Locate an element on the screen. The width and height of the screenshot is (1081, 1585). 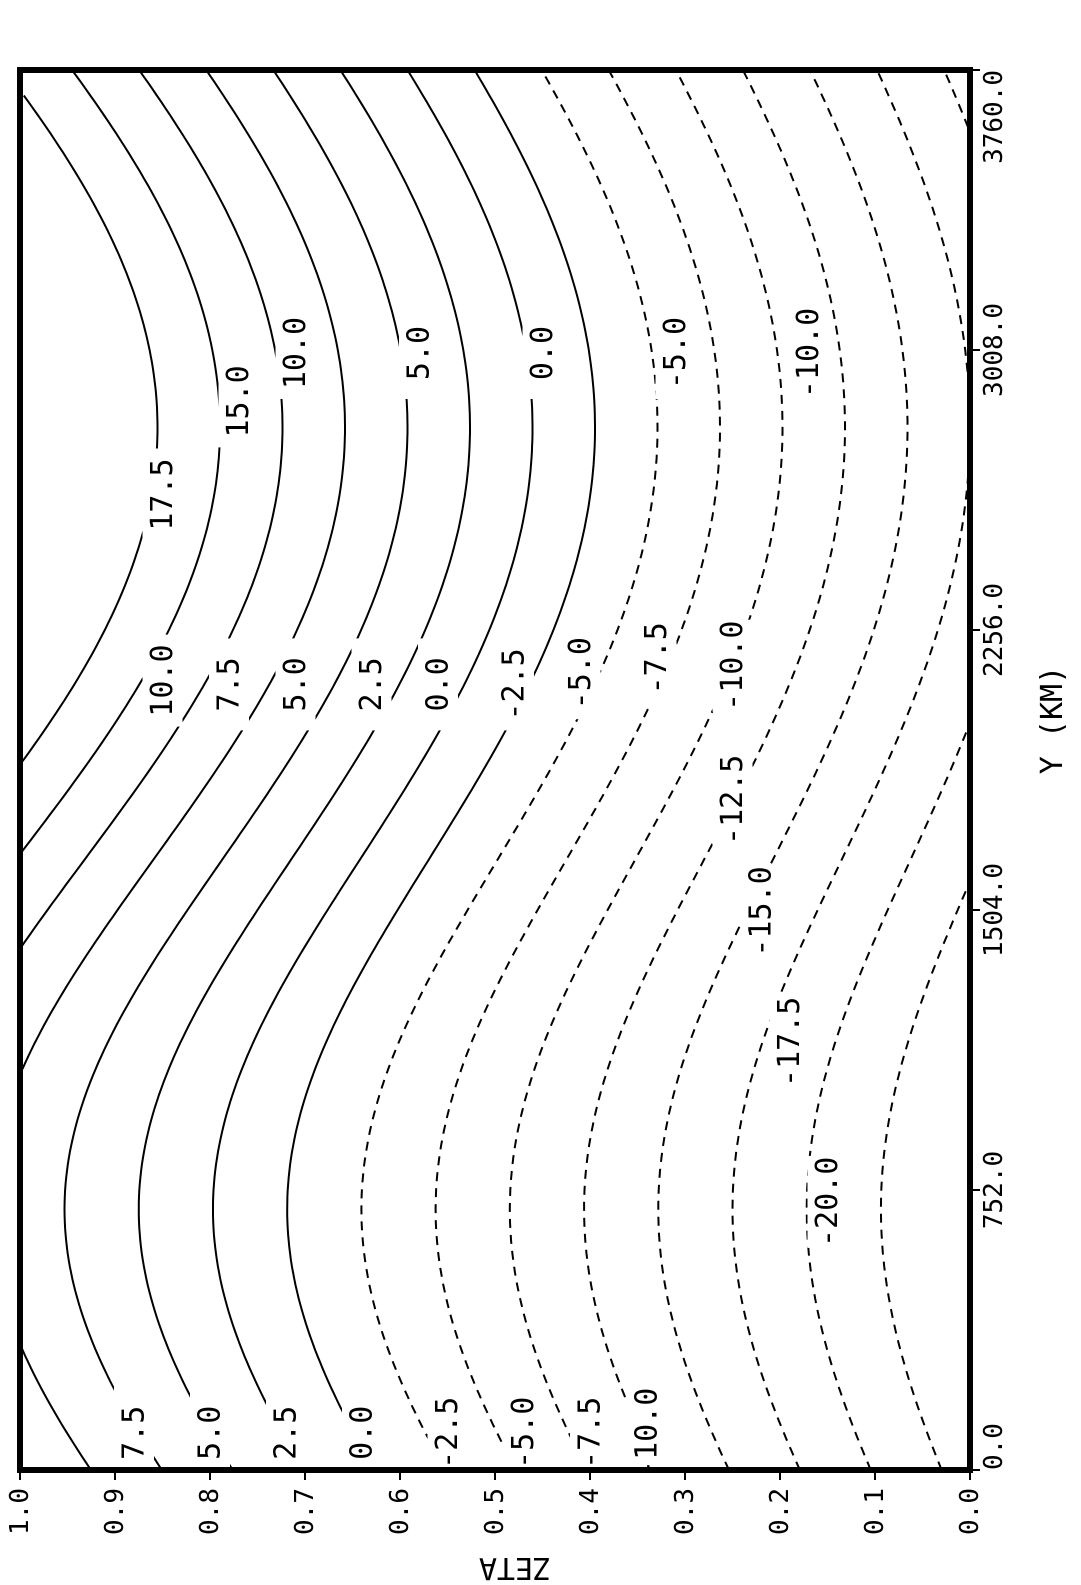
contour-label: -12.5 is located at coordinates (732, 800).